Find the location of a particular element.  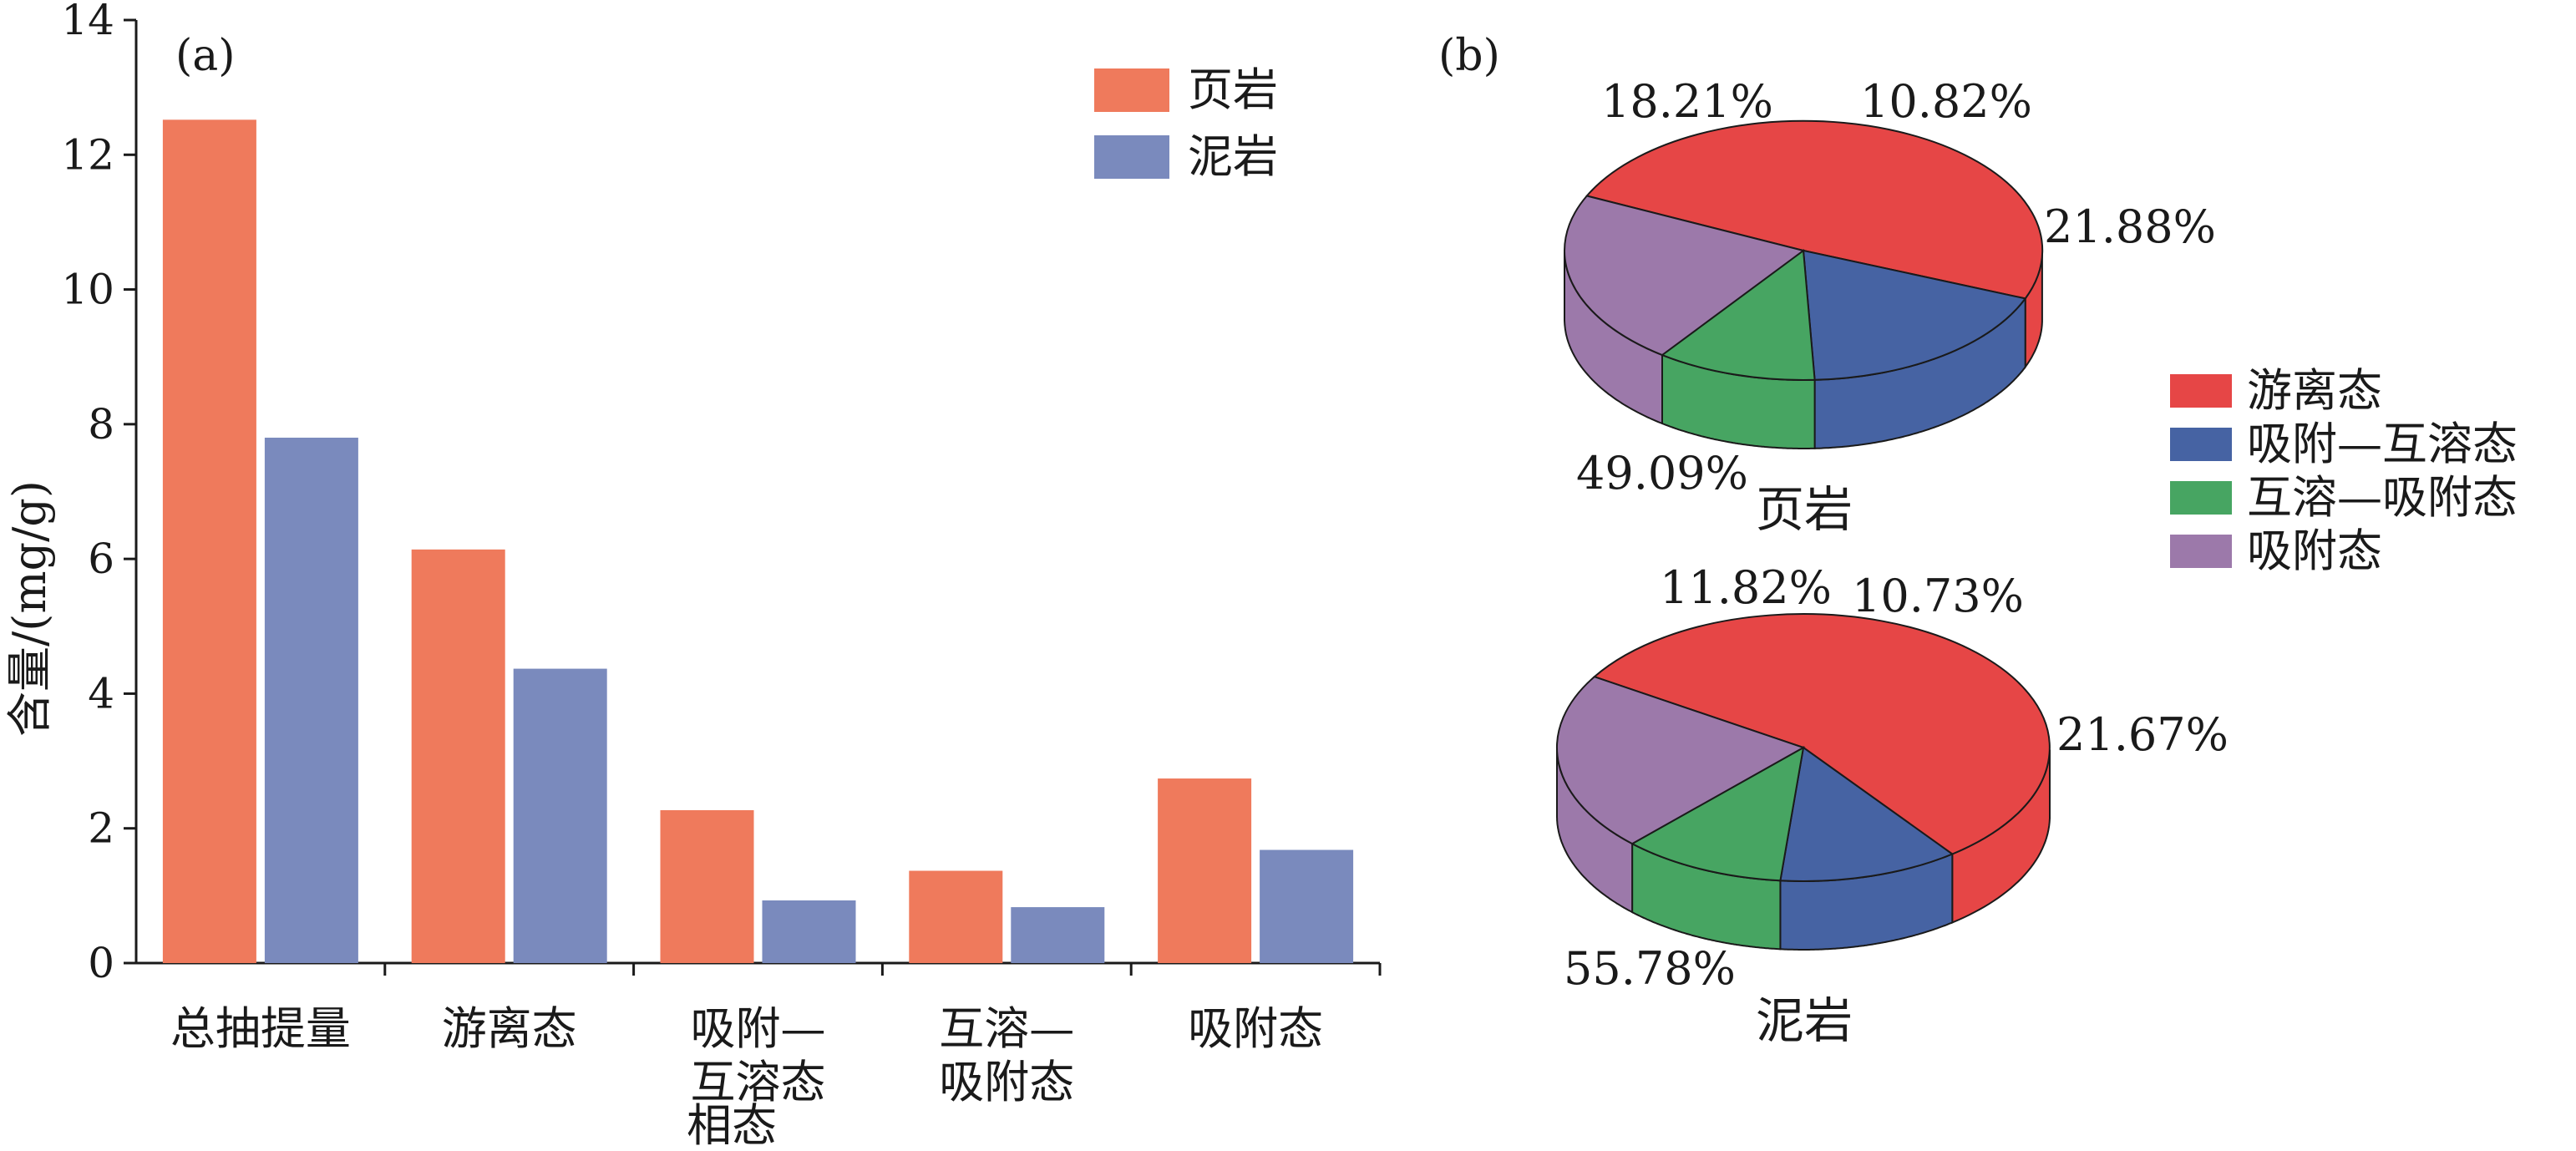

y-tick-label: 4 is located at coordinates (101, 693).